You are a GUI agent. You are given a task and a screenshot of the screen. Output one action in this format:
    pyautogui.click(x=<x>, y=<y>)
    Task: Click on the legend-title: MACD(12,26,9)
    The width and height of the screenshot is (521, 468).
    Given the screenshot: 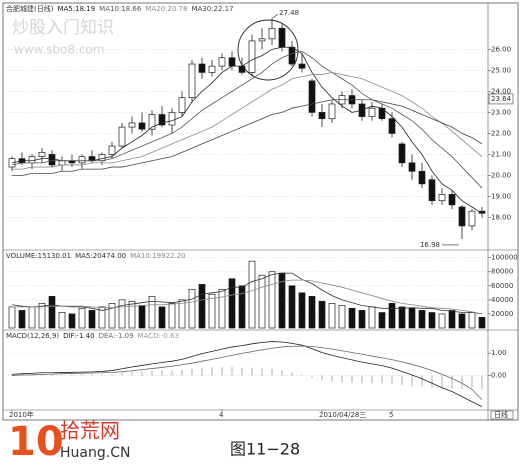 What is the action you would take?
    pyautogui.click(x=32, y=336)
    